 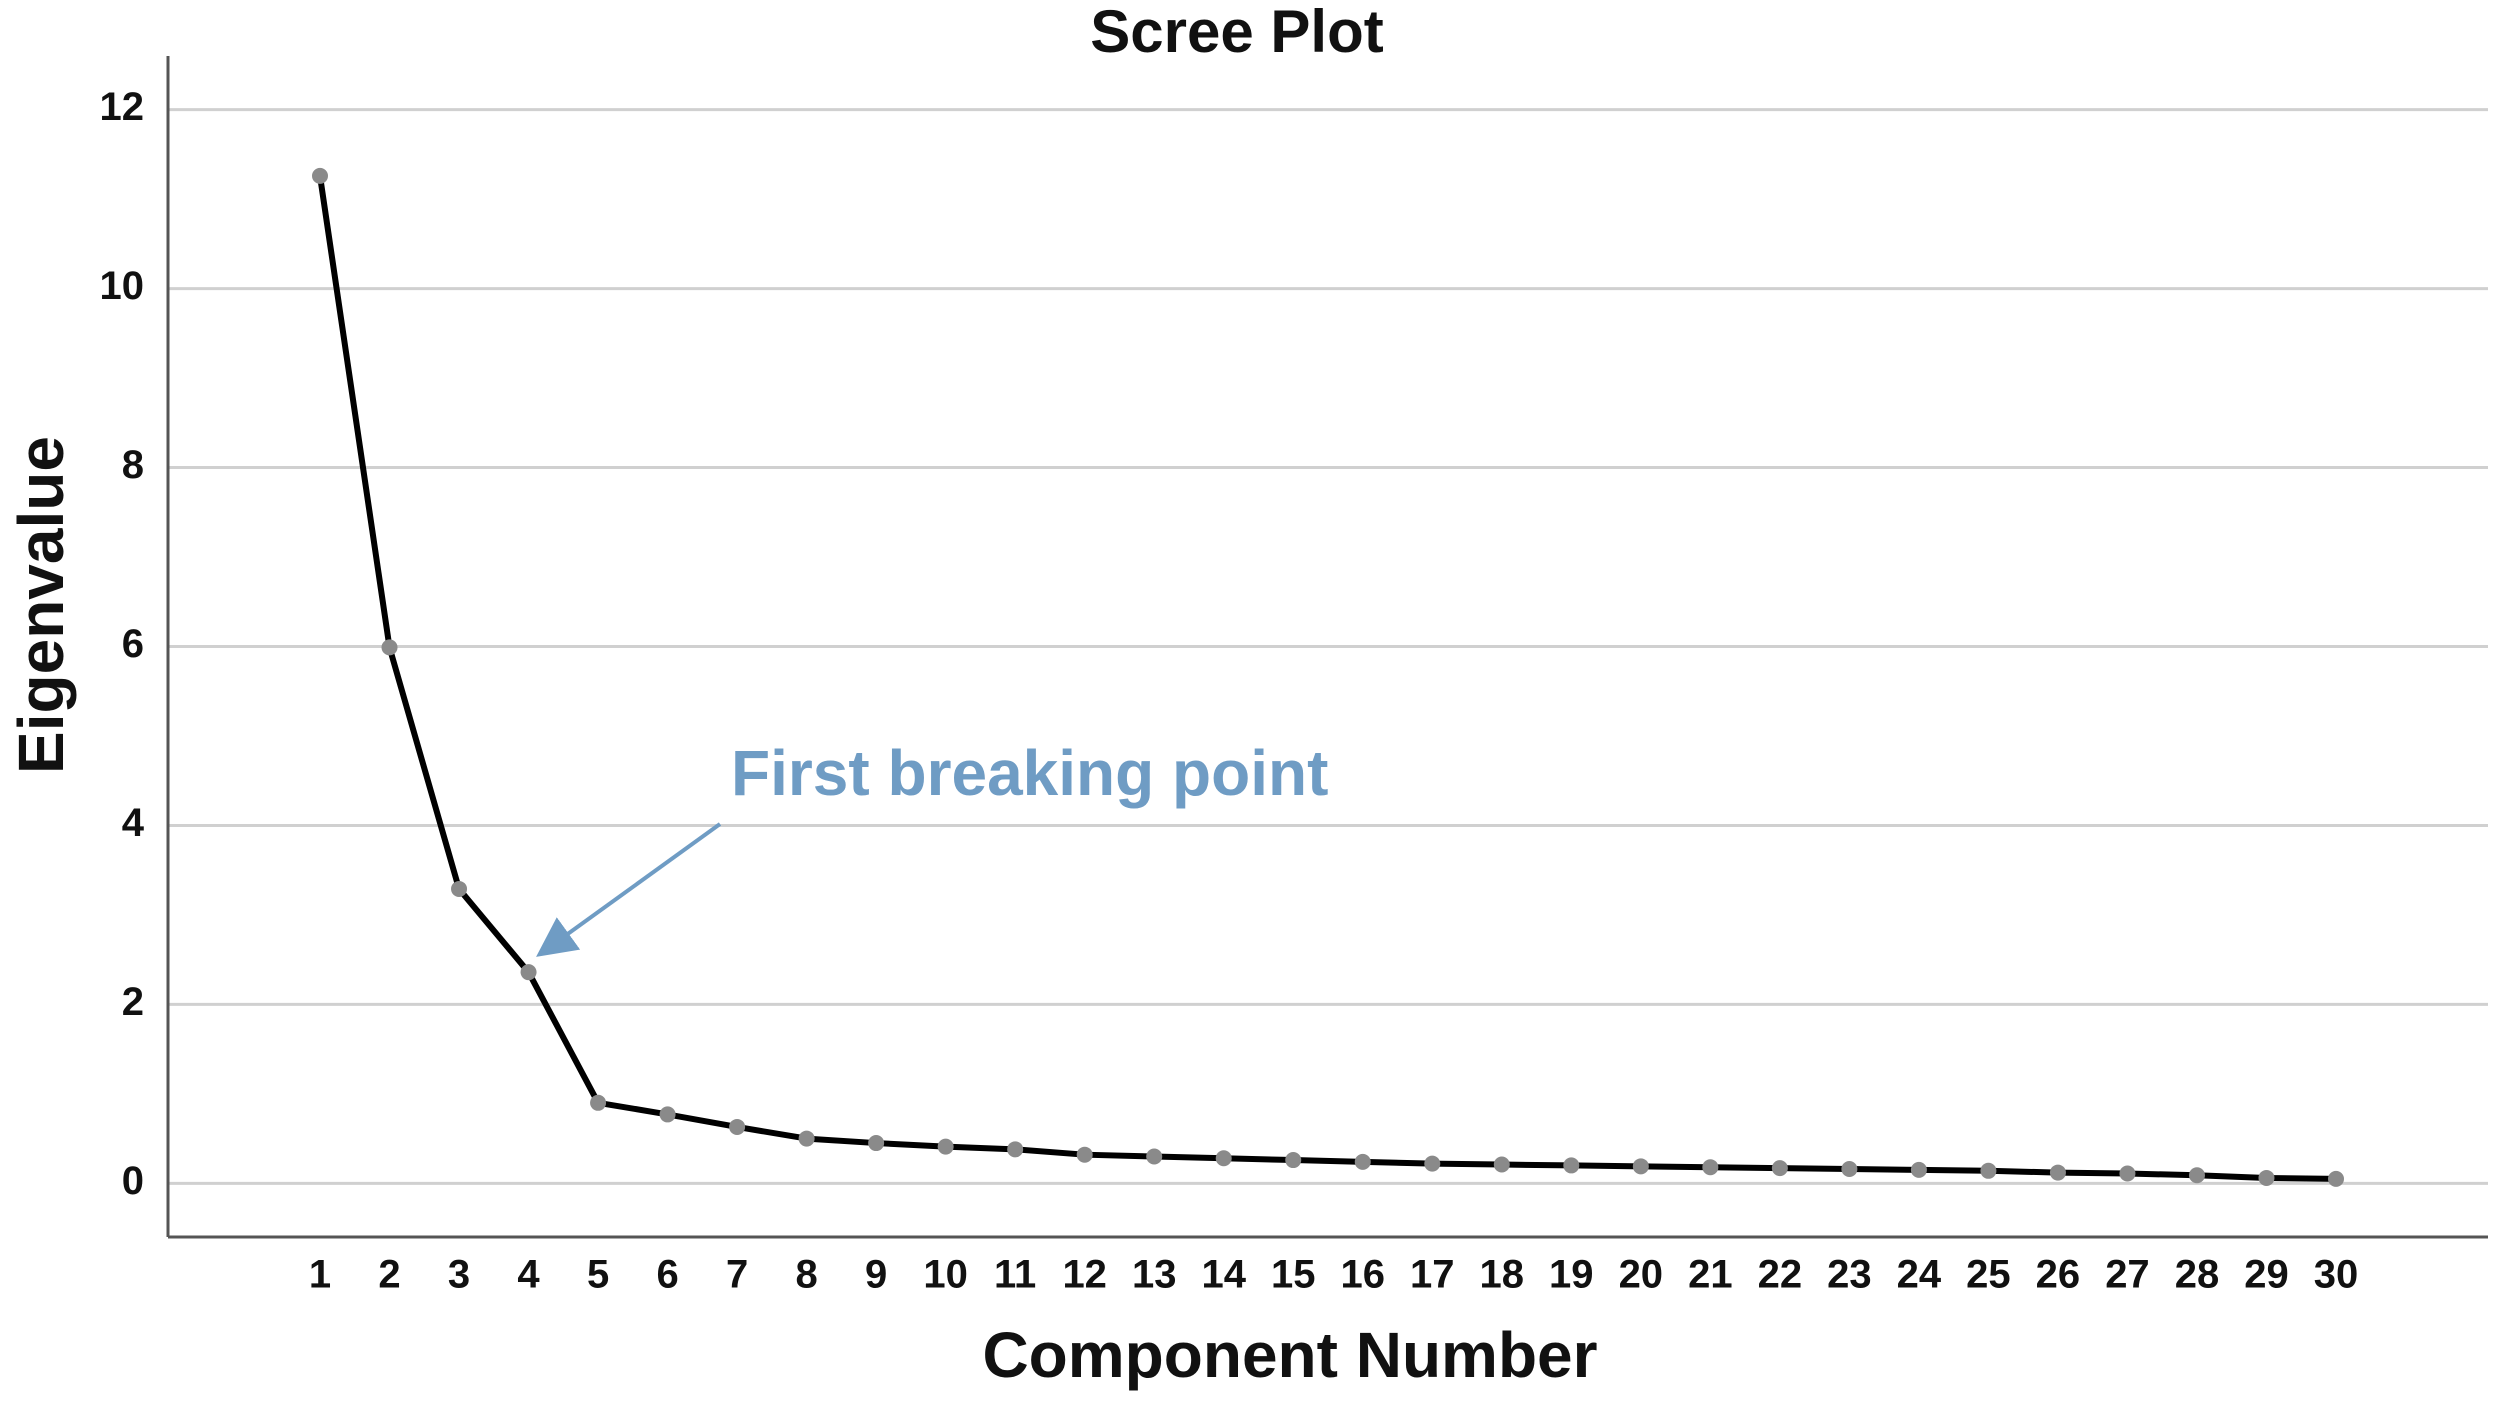 I want to click on x-tick-label: 17, so click(x=1432, y=1275).